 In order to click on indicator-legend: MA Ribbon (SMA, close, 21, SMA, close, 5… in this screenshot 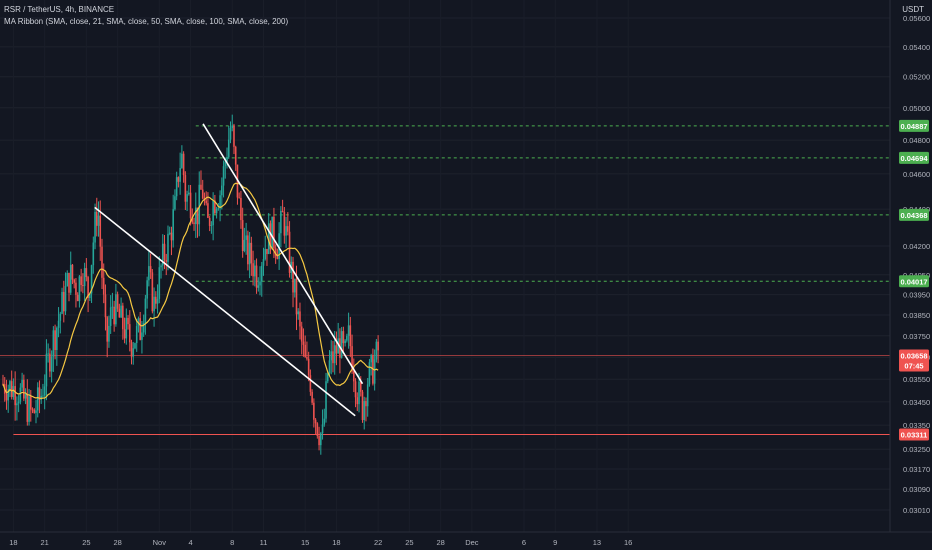, I will do `click(146, 21)`.